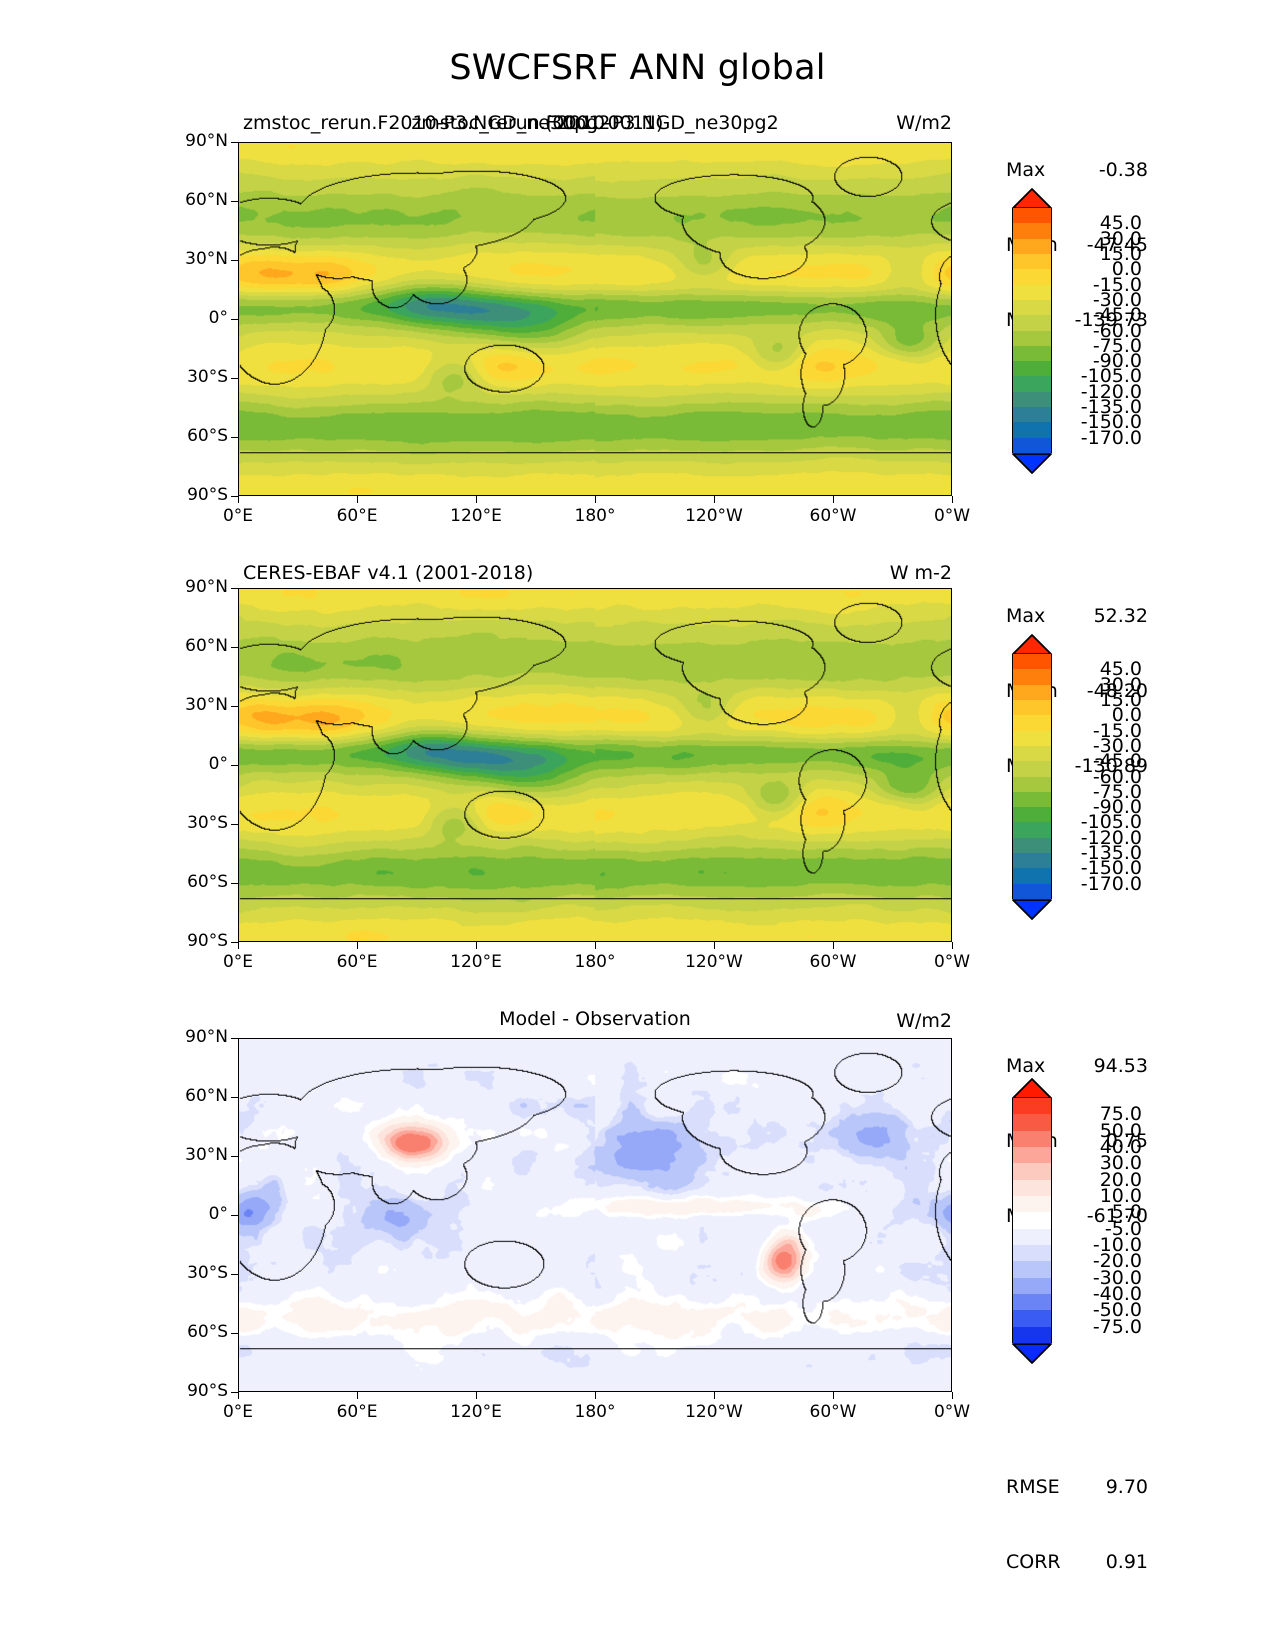 This screenshot has height=1650, width=1275. Describe the element at coordinates (1120, 253) in the screenshot. I see `colorbar-tick-label: 15.0` at that location.